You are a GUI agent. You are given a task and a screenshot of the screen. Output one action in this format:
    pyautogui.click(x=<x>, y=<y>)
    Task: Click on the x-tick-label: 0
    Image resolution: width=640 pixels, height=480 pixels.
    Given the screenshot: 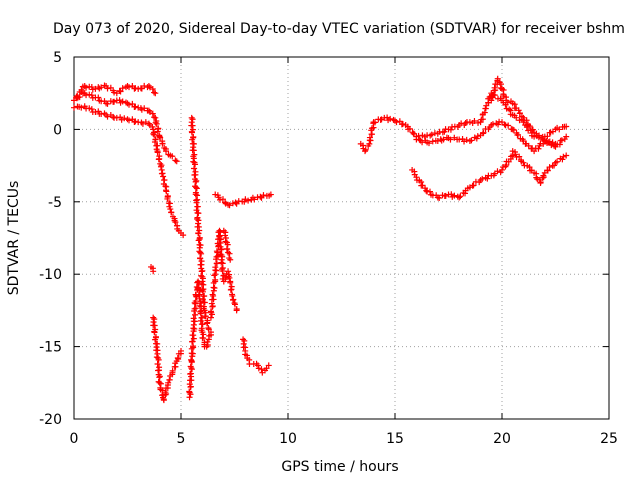 What is the action you would take?
    pyautogui.click(x=74, y=439)
    